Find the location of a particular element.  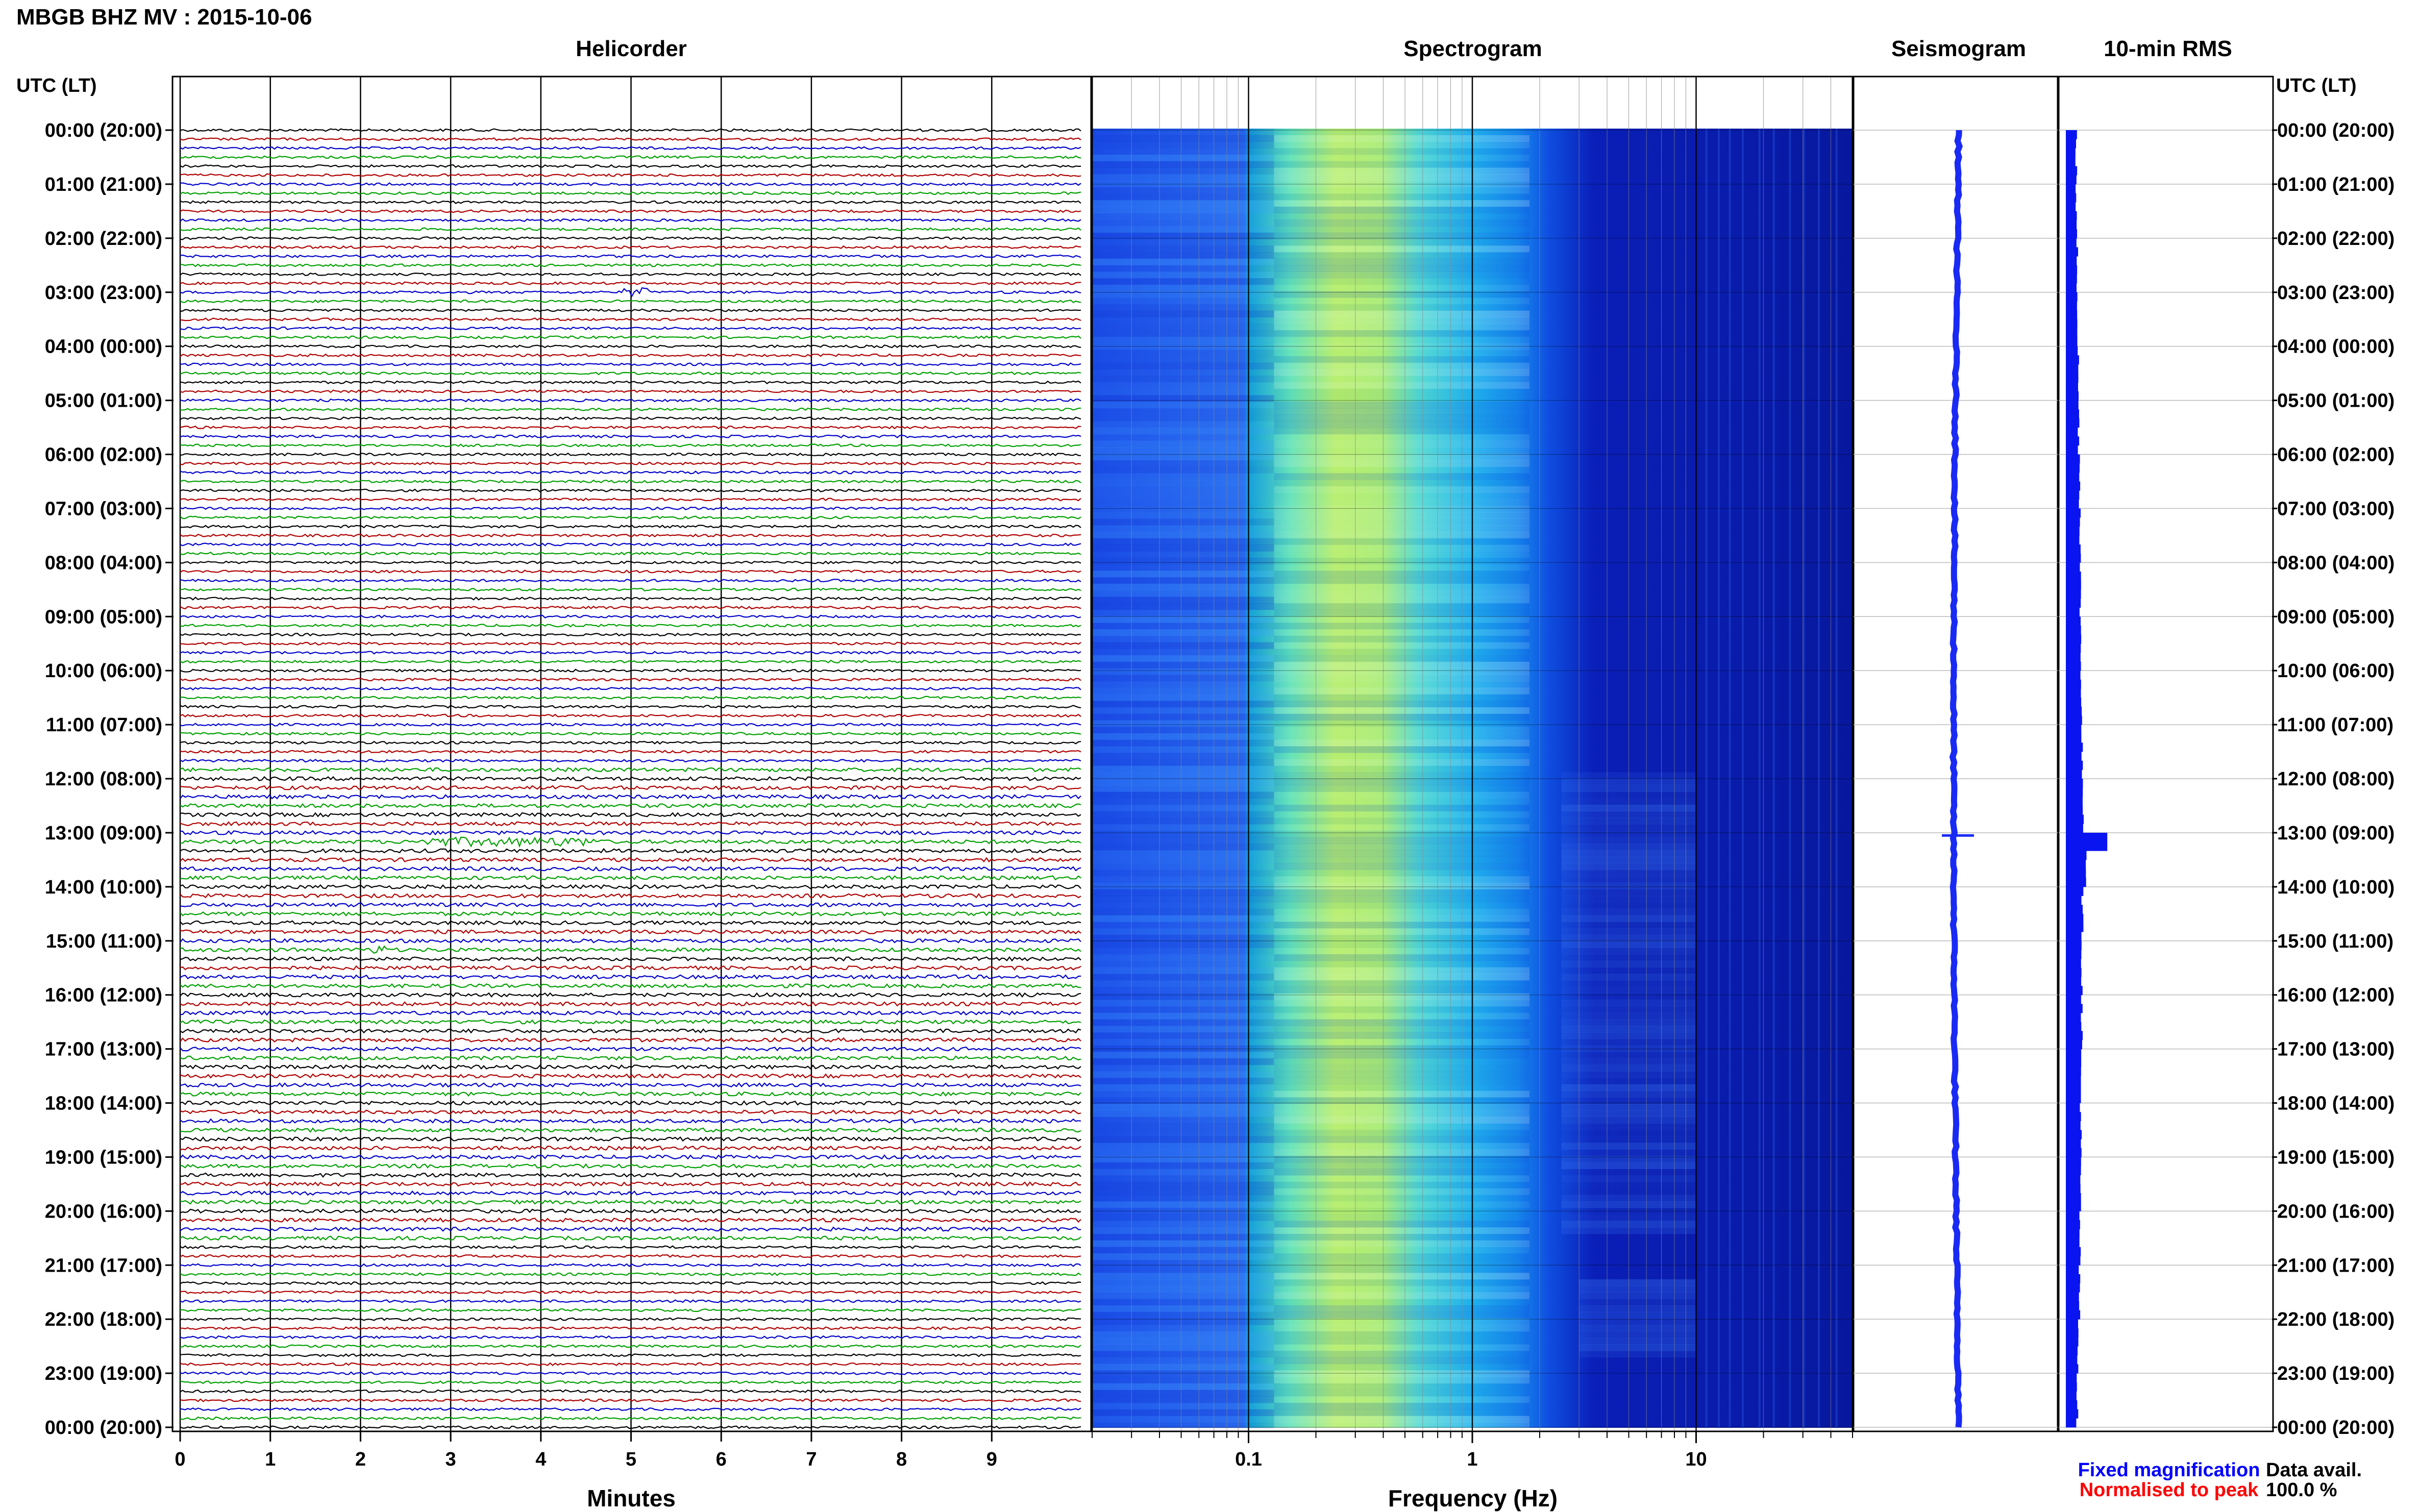

y-tick-label: 09:00 (05:00) is located at coordinates (103, 617).